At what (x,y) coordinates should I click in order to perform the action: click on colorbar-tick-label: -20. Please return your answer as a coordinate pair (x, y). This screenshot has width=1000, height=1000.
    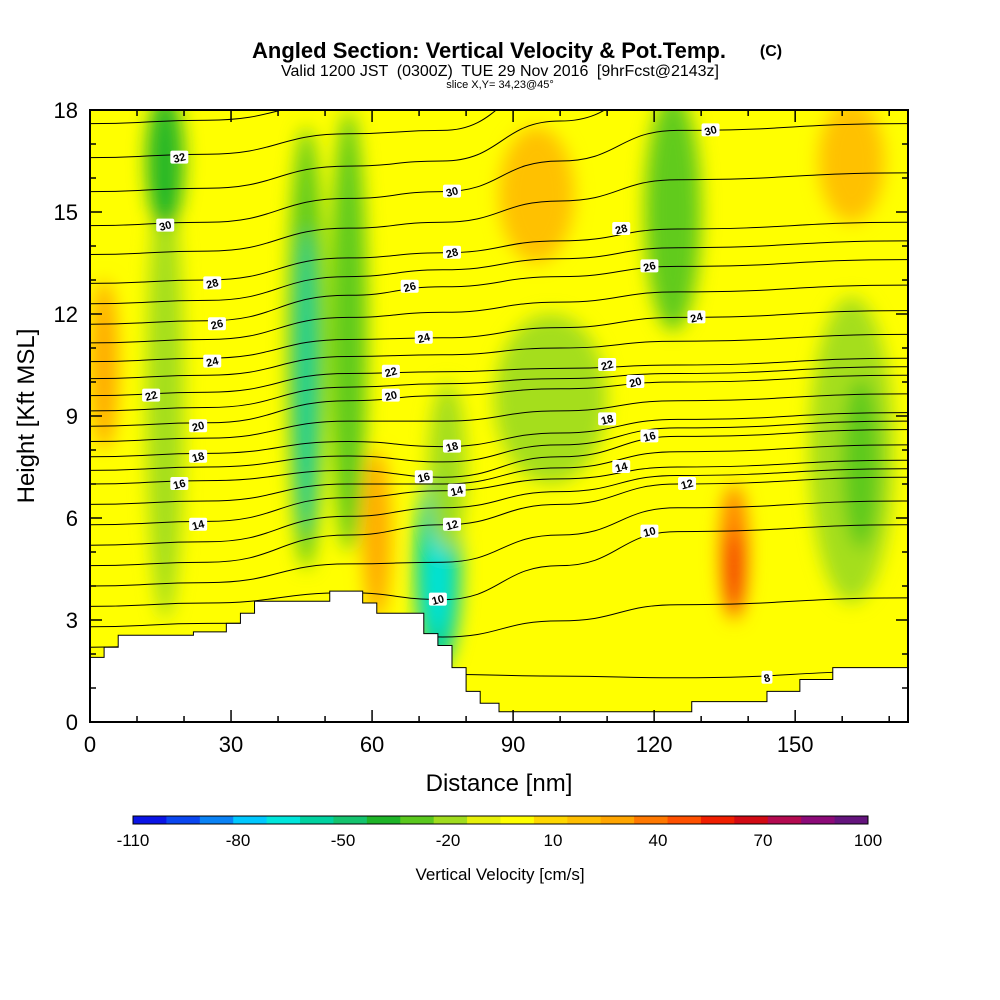
    Looking at the image, I should click on (448, 840).